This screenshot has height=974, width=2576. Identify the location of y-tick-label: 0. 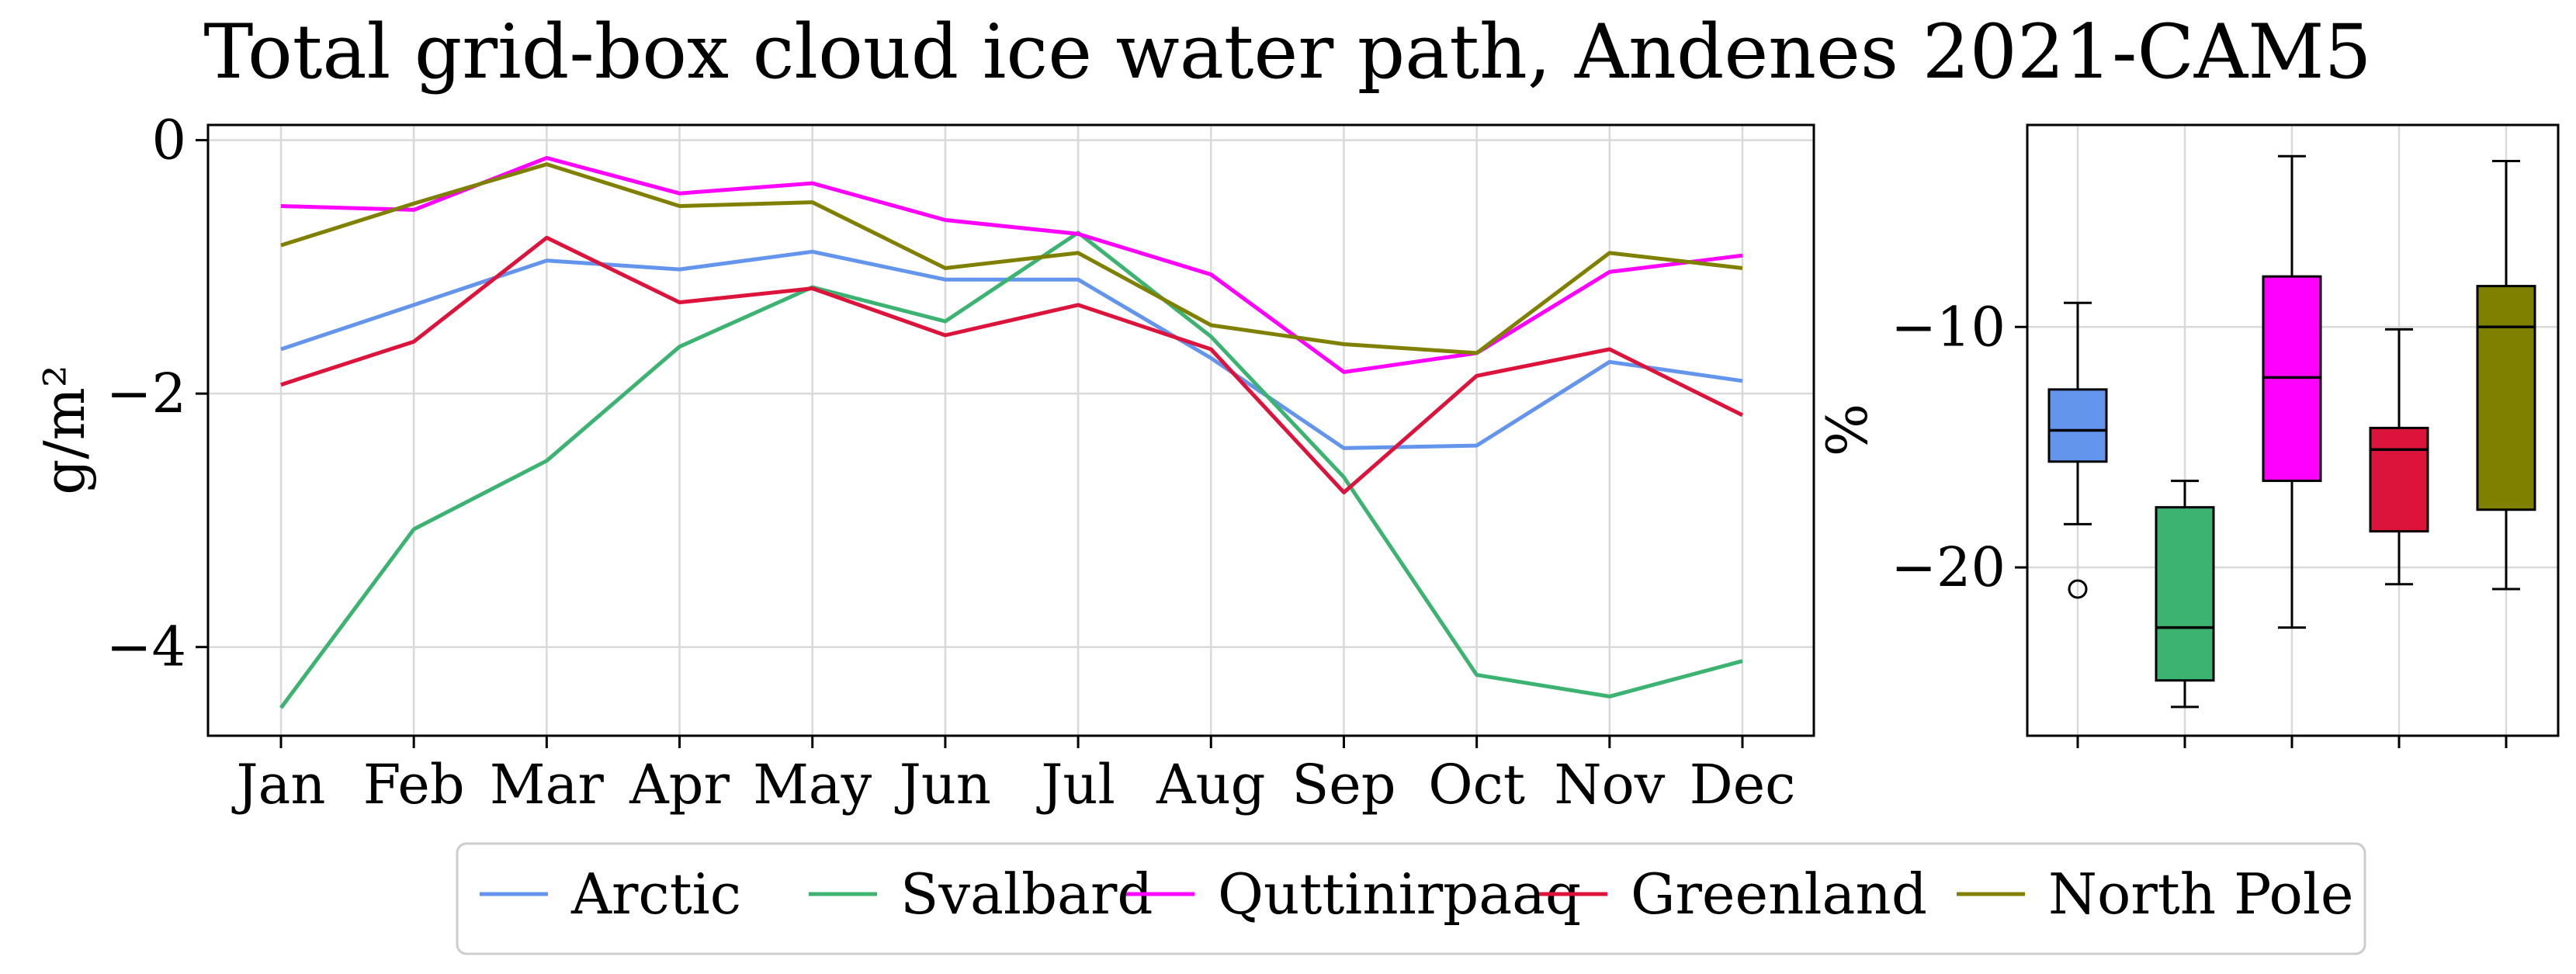
(168, 140).